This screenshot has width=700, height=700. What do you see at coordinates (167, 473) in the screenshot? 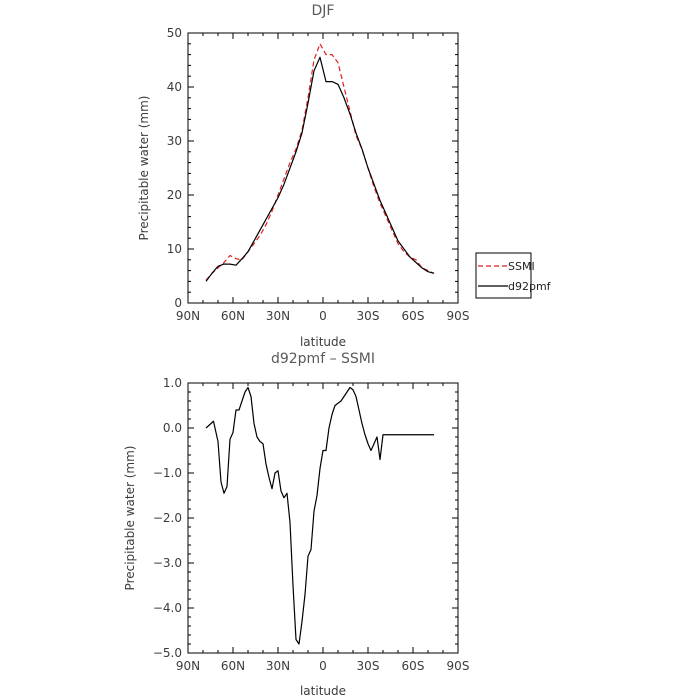
I see `y-tick-label: −1.0` at bounding box center [167, 473].